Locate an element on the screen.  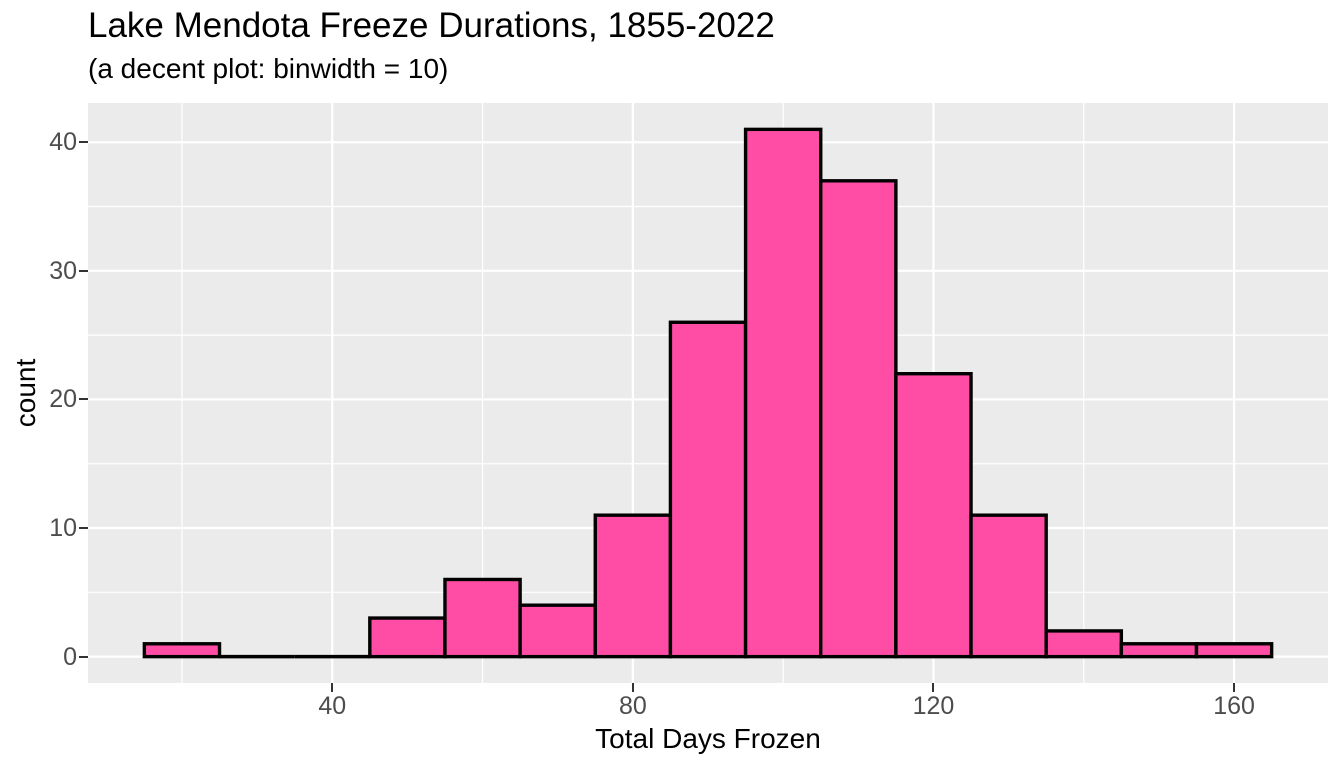
chart-title: Lake Mendota Freeze Durations, 1855-2022 is located at coordinates (431, 25).